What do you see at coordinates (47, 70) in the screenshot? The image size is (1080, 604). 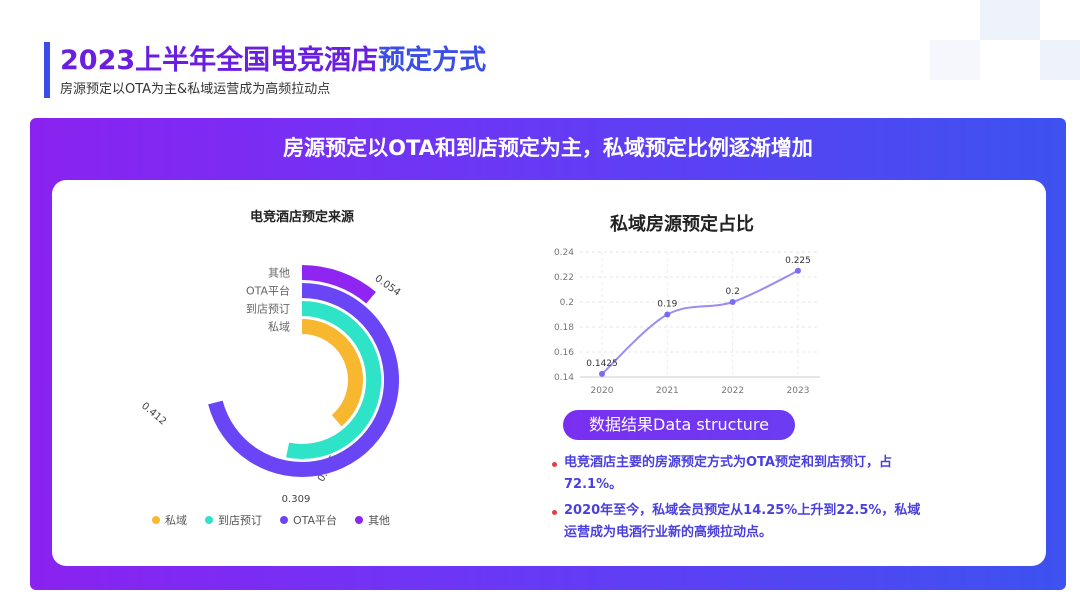 I see `title-accent-bar` at bounding box center [47, 70].